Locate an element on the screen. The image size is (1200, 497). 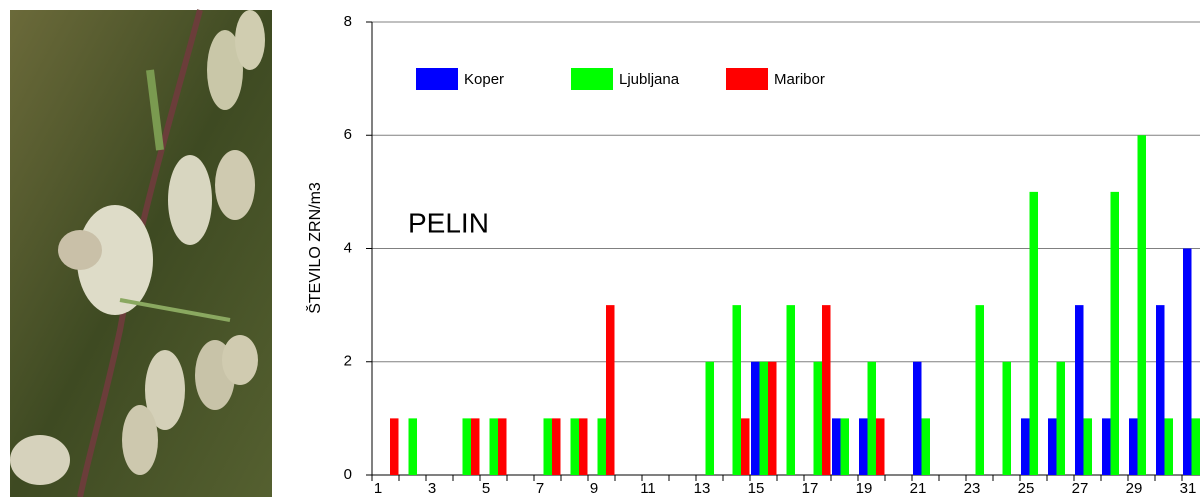
x-tick-label: 15 is located at coordinates (756, 488).